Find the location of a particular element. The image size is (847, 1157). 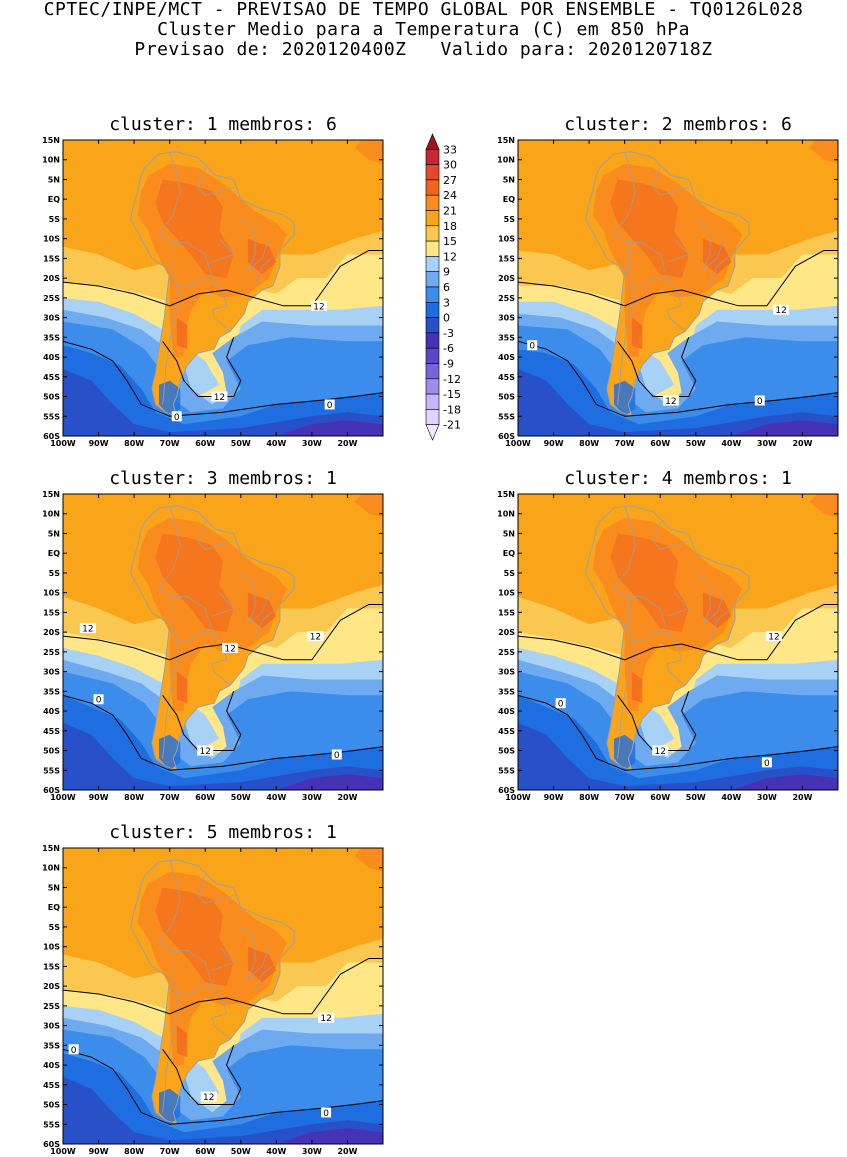

lon-tick-label: 80W is located at coordinates (134, 1151).